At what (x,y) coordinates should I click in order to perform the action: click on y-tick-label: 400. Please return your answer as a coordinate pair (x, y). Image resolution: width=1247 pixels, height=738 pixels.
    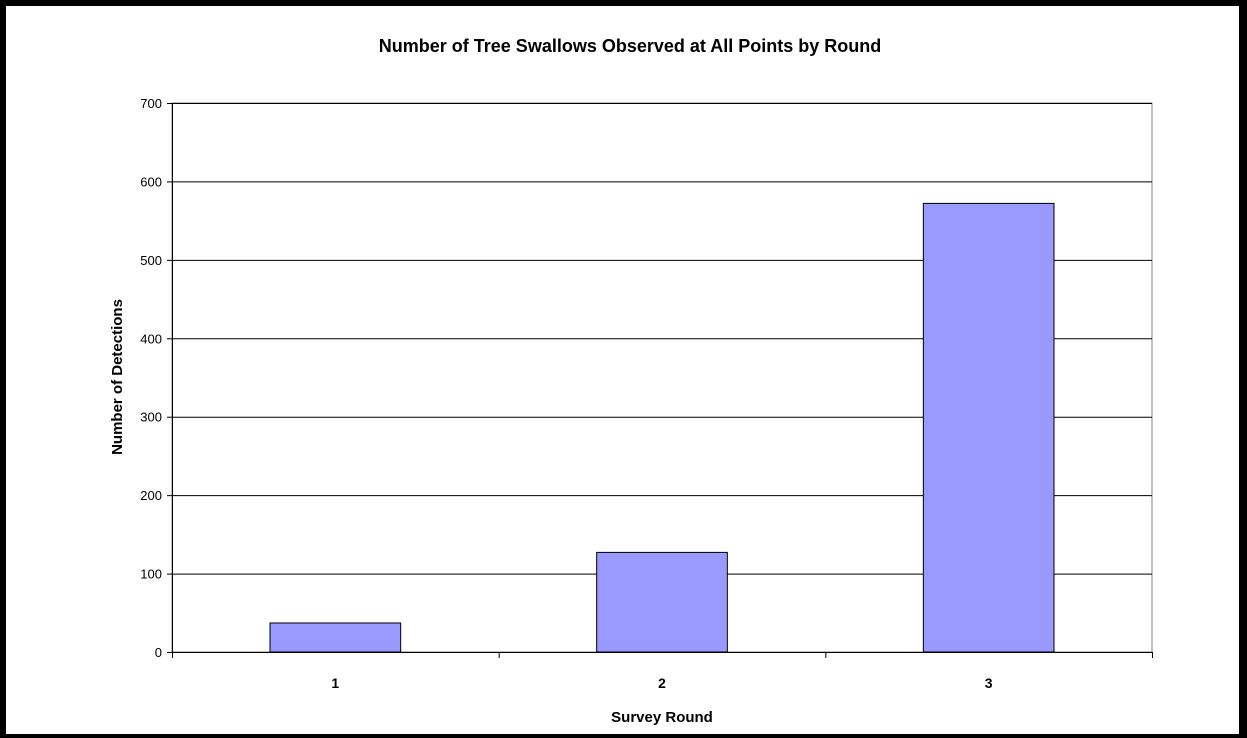
    Looking at the image, I should click on (151, 338).